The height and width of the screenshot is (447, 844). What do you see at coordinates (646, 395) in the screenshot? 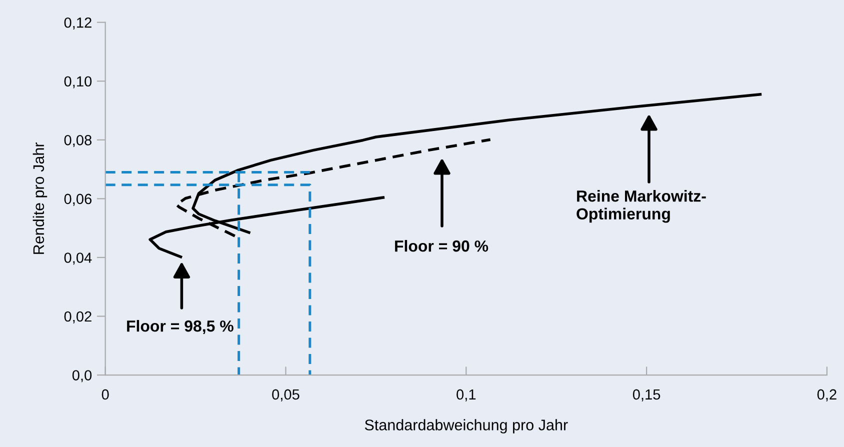
I see `x-tick-label: 0,15` at bounding box center [646, 395].